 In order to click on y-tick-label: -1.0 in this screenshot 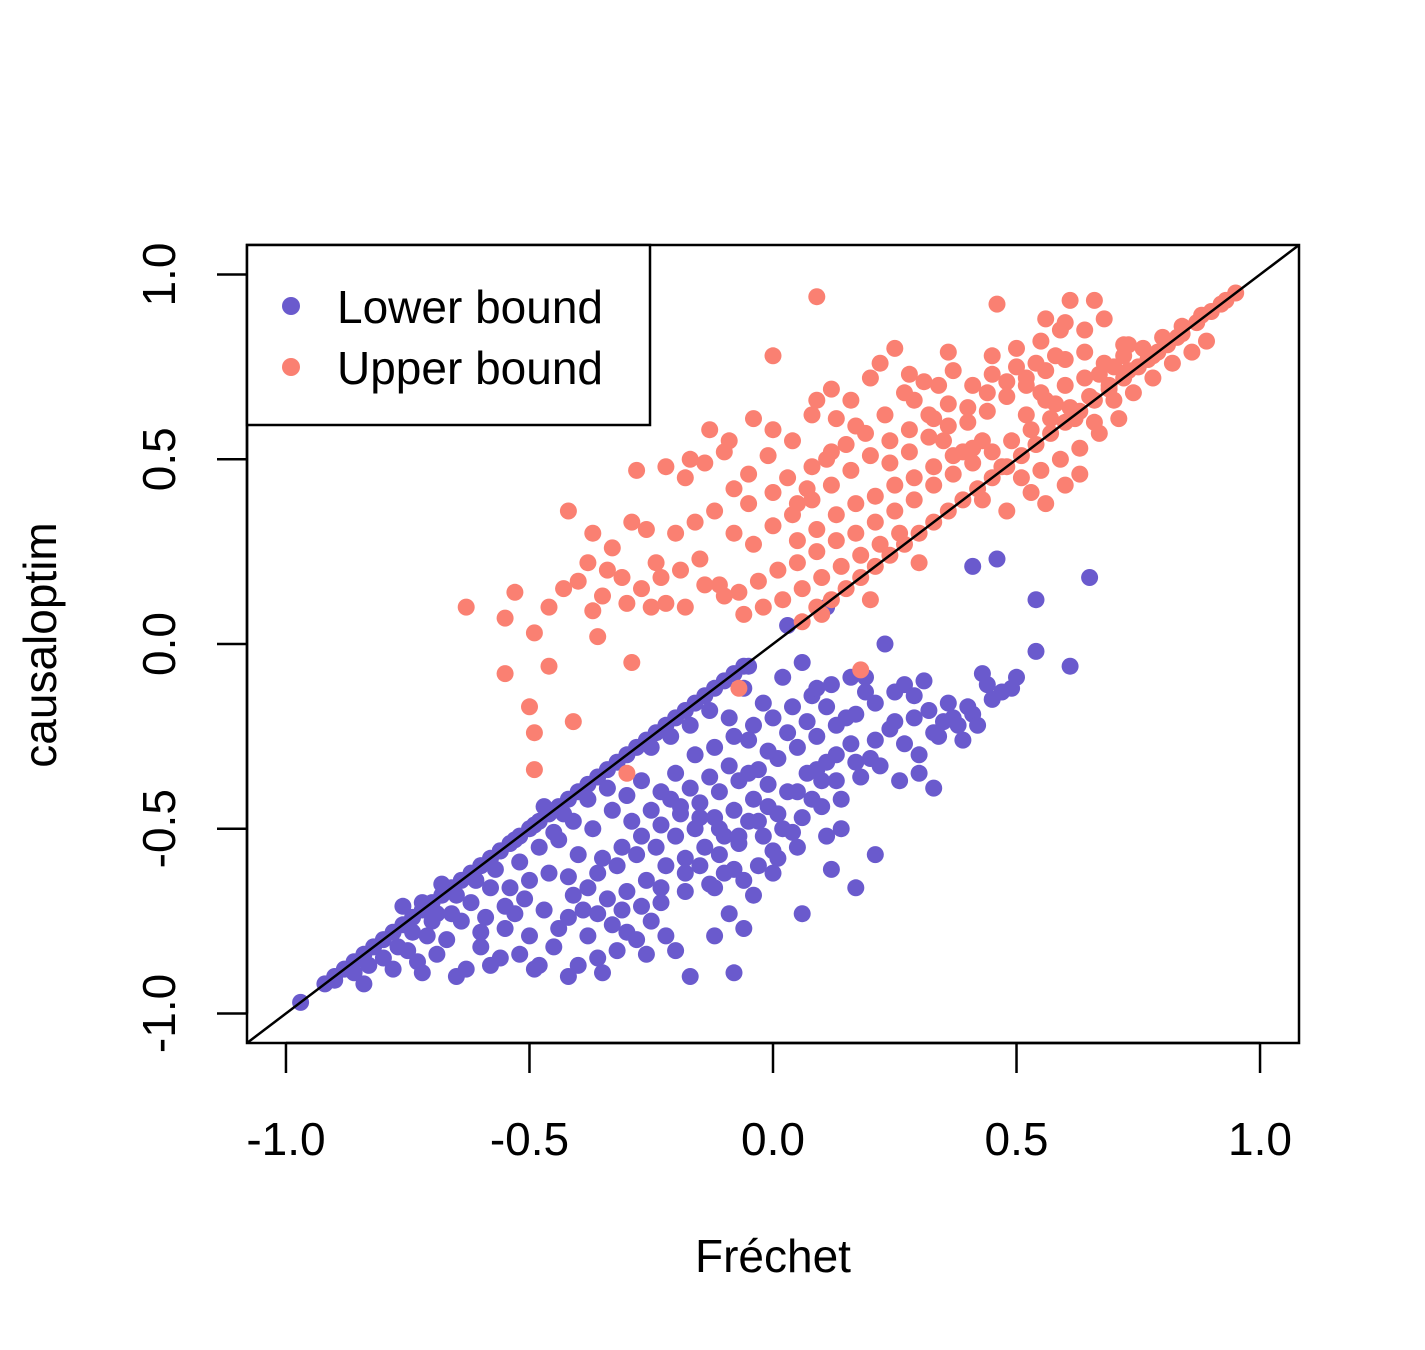, I will do `click(159, 1013)`.